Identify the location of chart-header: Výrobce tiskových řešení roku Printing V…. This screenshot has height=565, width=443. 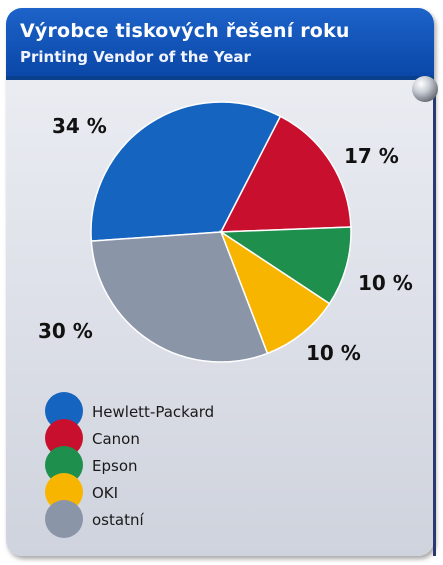
(220, 44).